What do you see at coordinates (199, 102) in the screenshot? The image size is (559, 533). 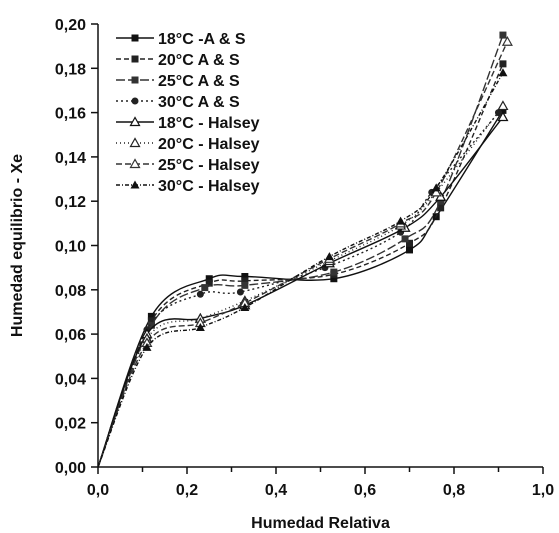 I see `legend-label: 30°C A & S` at bounding box center [199, 102].